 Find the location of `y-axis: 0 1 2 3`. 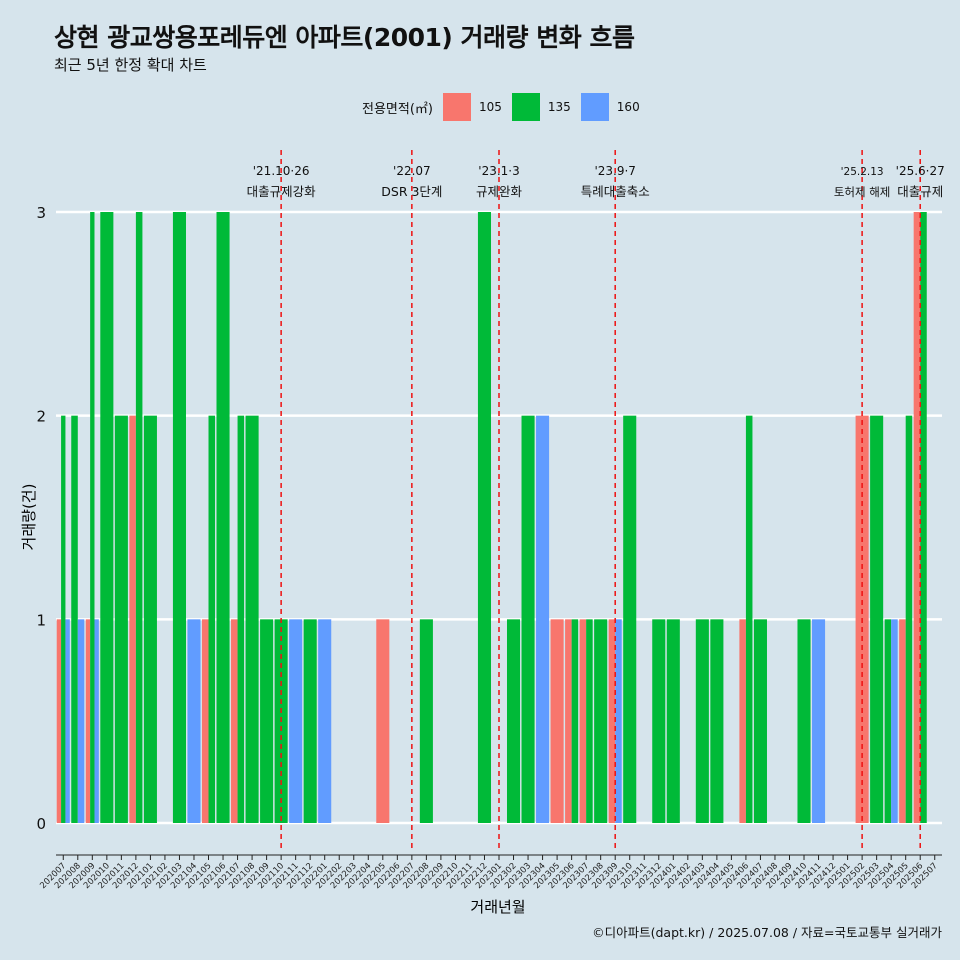

y-axis: 0 1 2 3 is located at coordinates (41, 518).